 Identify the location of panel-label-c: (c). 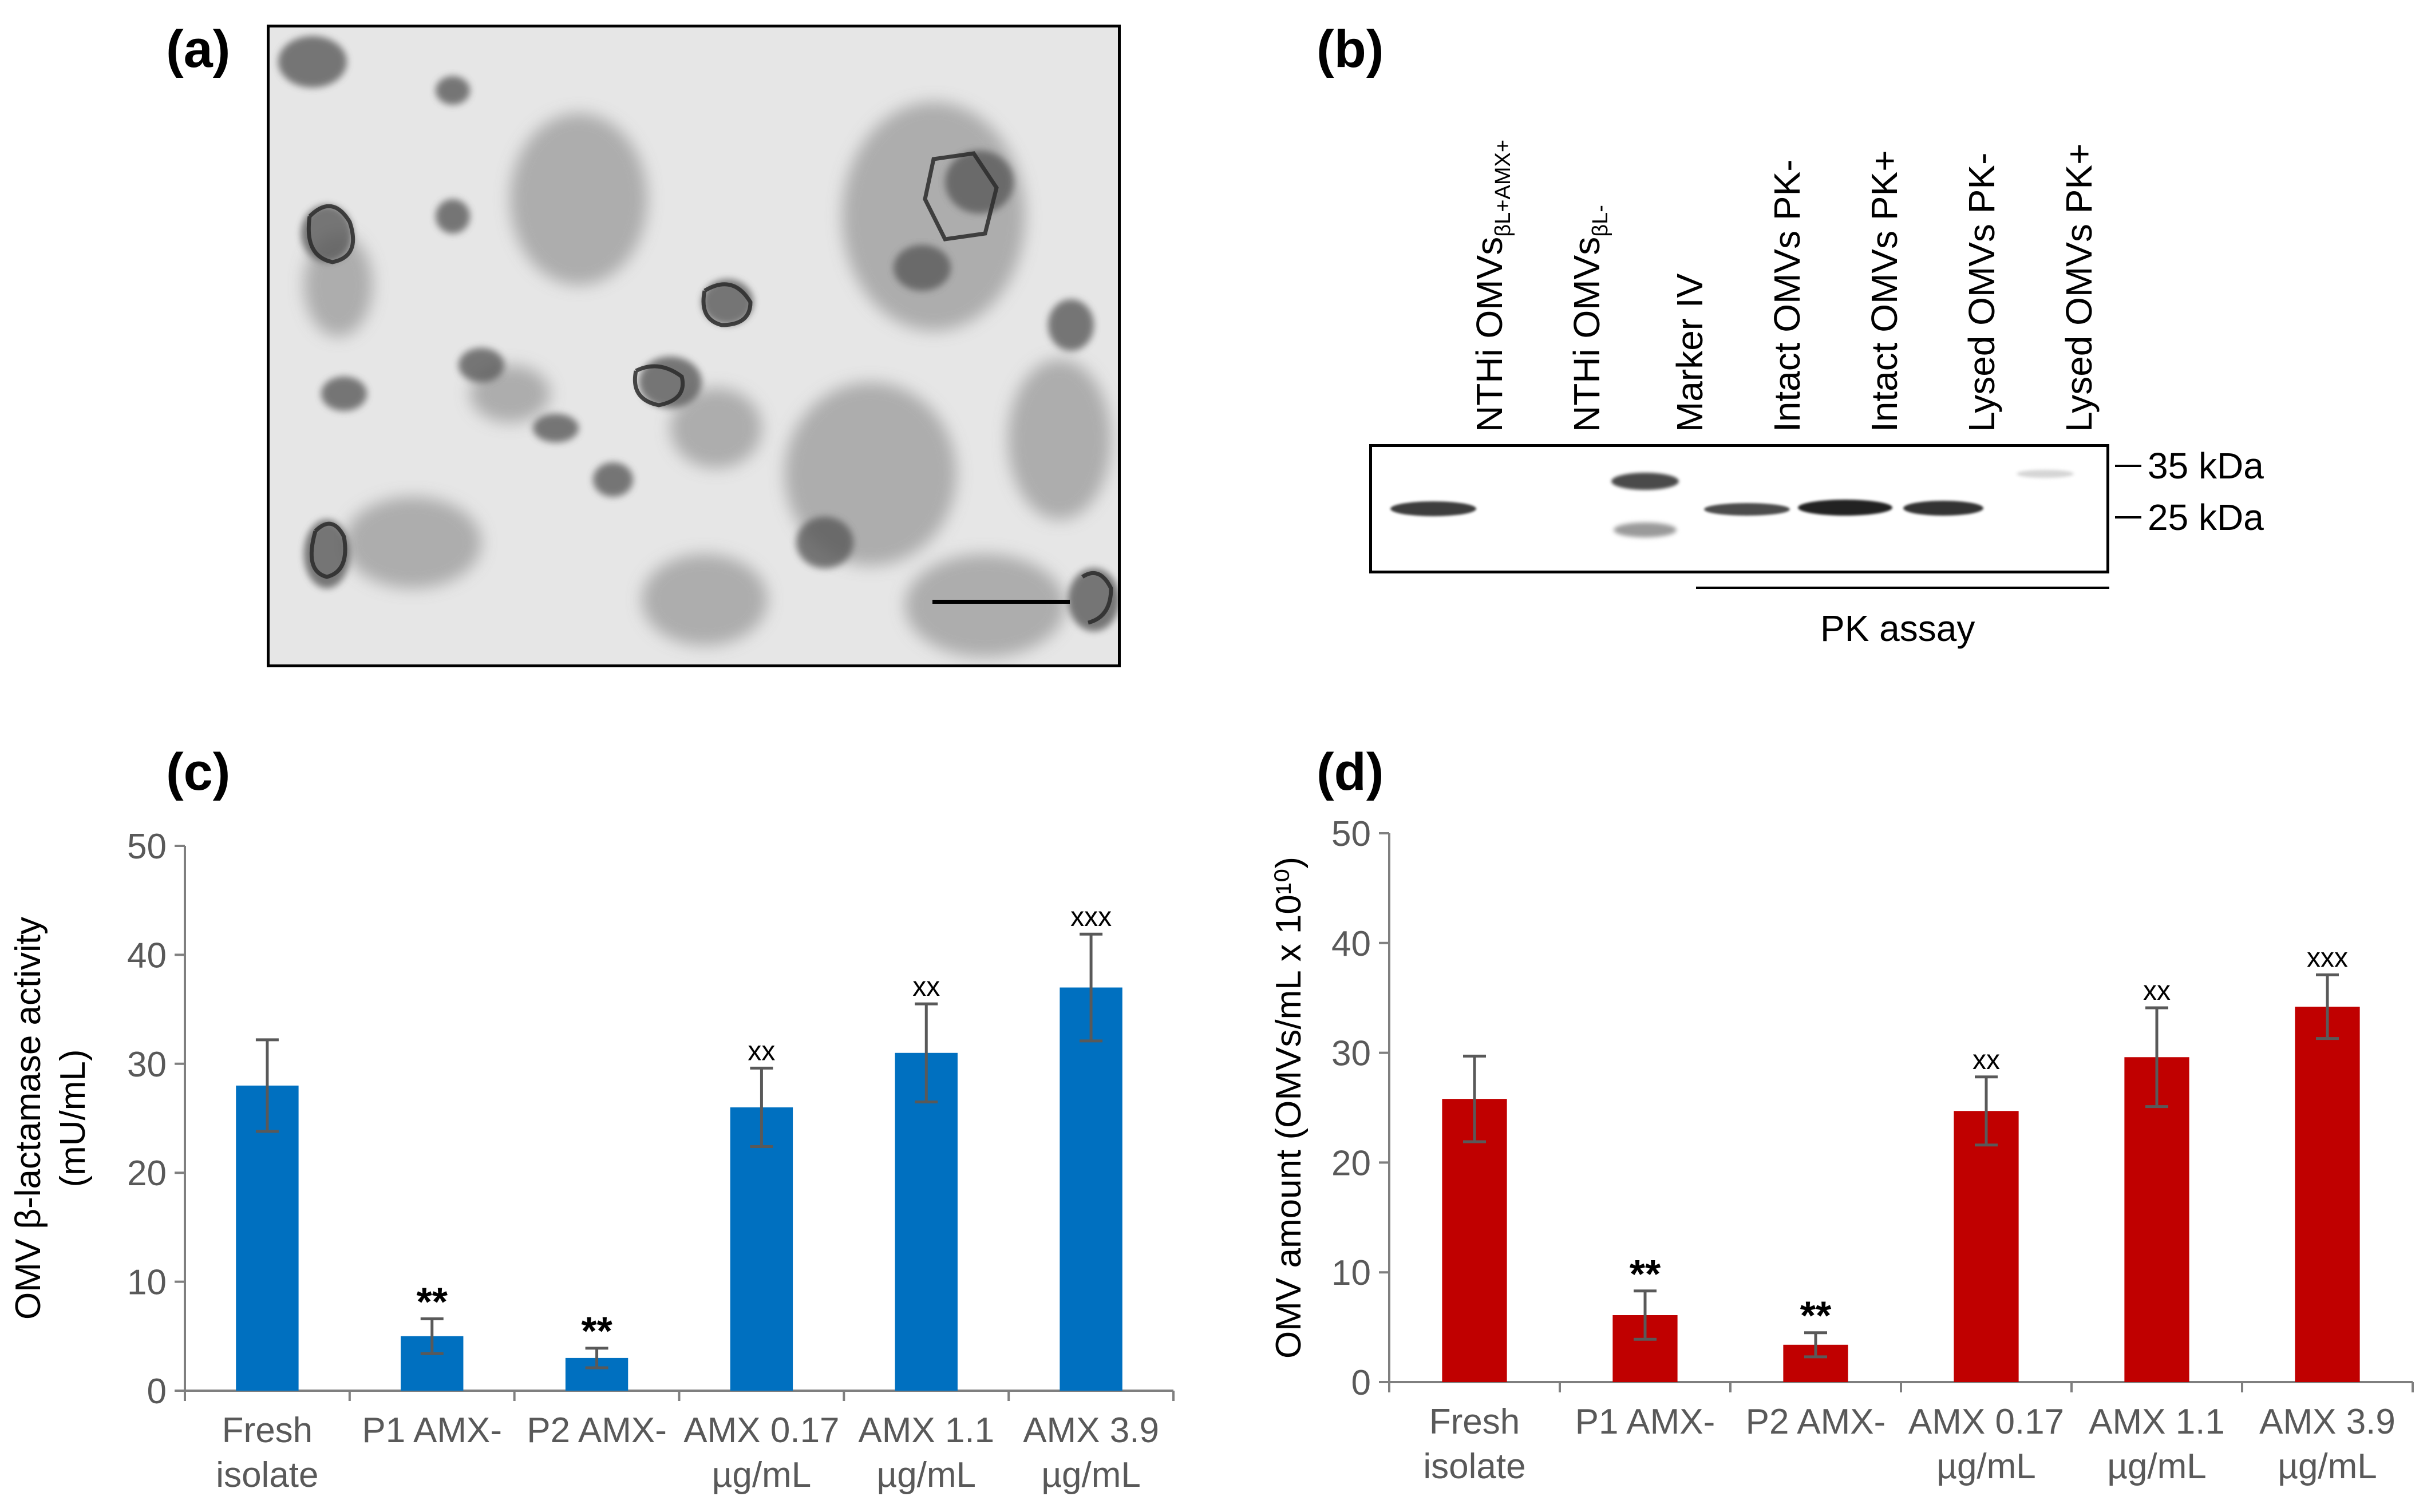
(198, 772).